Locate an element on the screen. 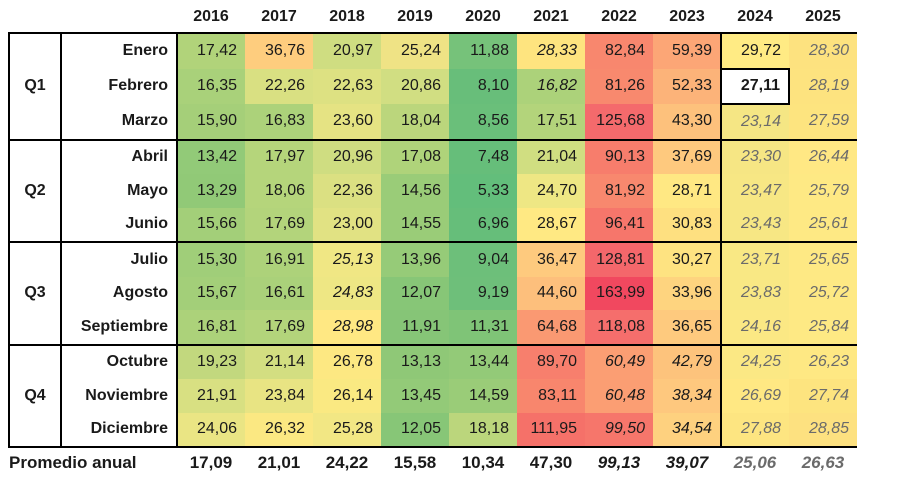 The width and height of the screenshot is (898, 478). value-cell: 9,04 is located at coordinates (483, 259).